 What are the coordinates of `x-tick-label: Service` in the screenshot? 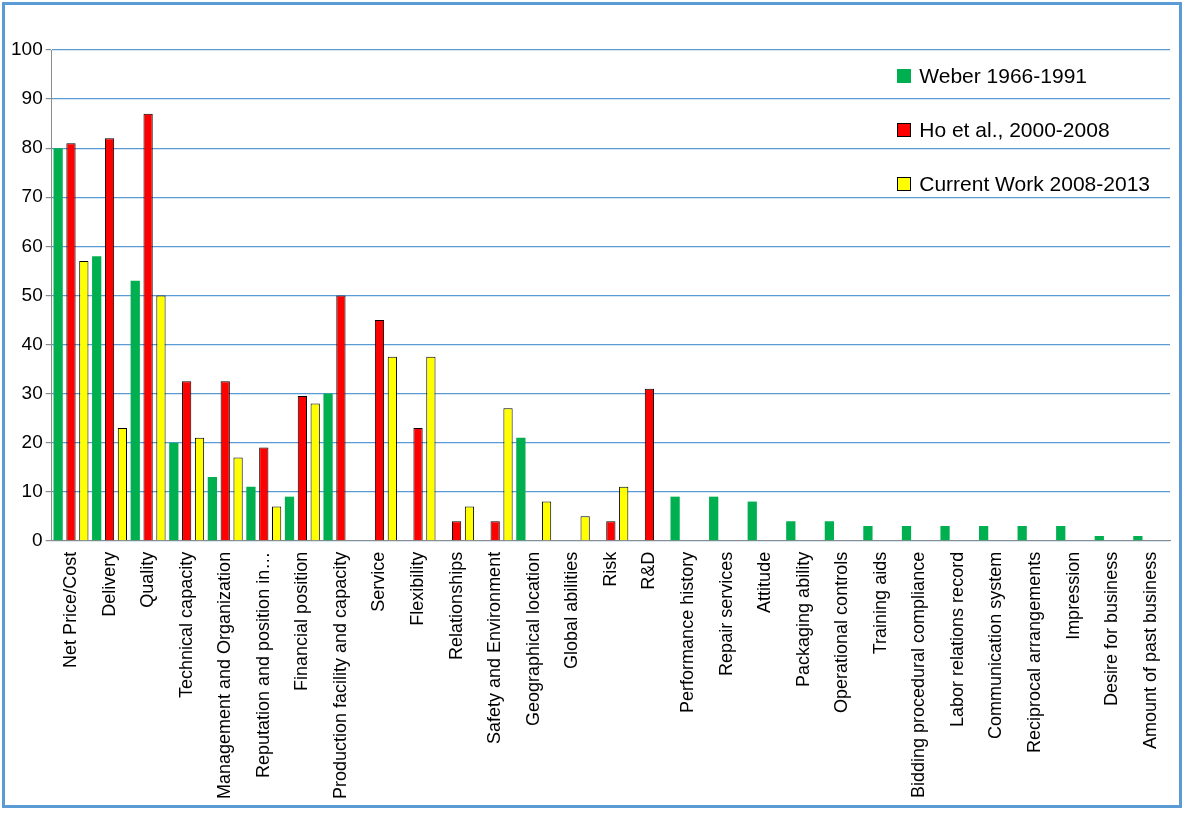 It's located at (378, 581).